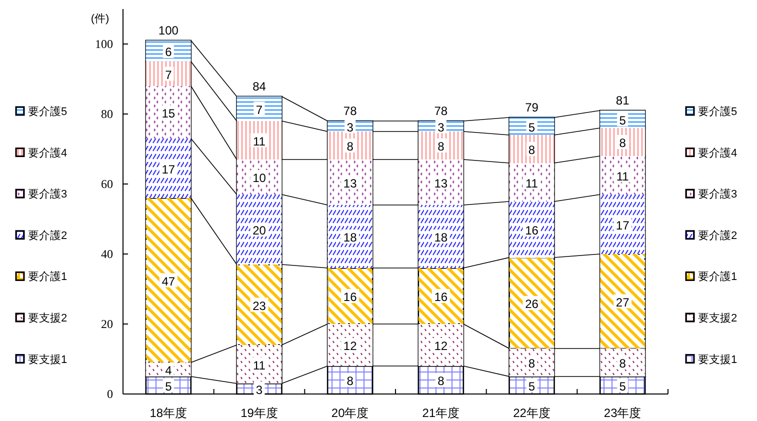 The height and width of the screenshot is (421, 757). What do you see at coordinates (107, 184) in the screenshot?
I see `y-tick-label: 60` at bounding box center [107, 184].